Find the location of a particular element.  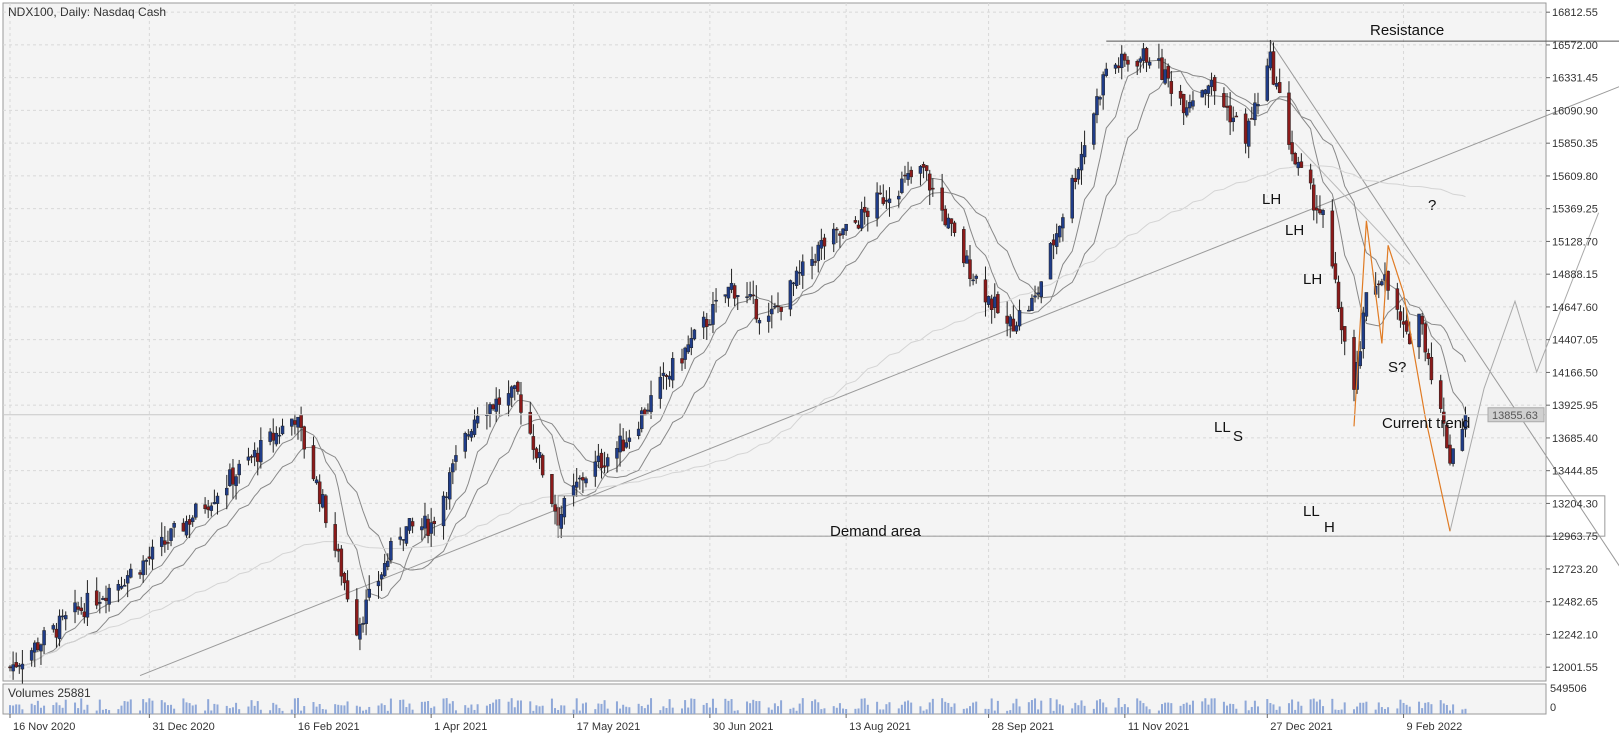

y-tick-label: 12963.75 is located at coordinates (1575, 537).